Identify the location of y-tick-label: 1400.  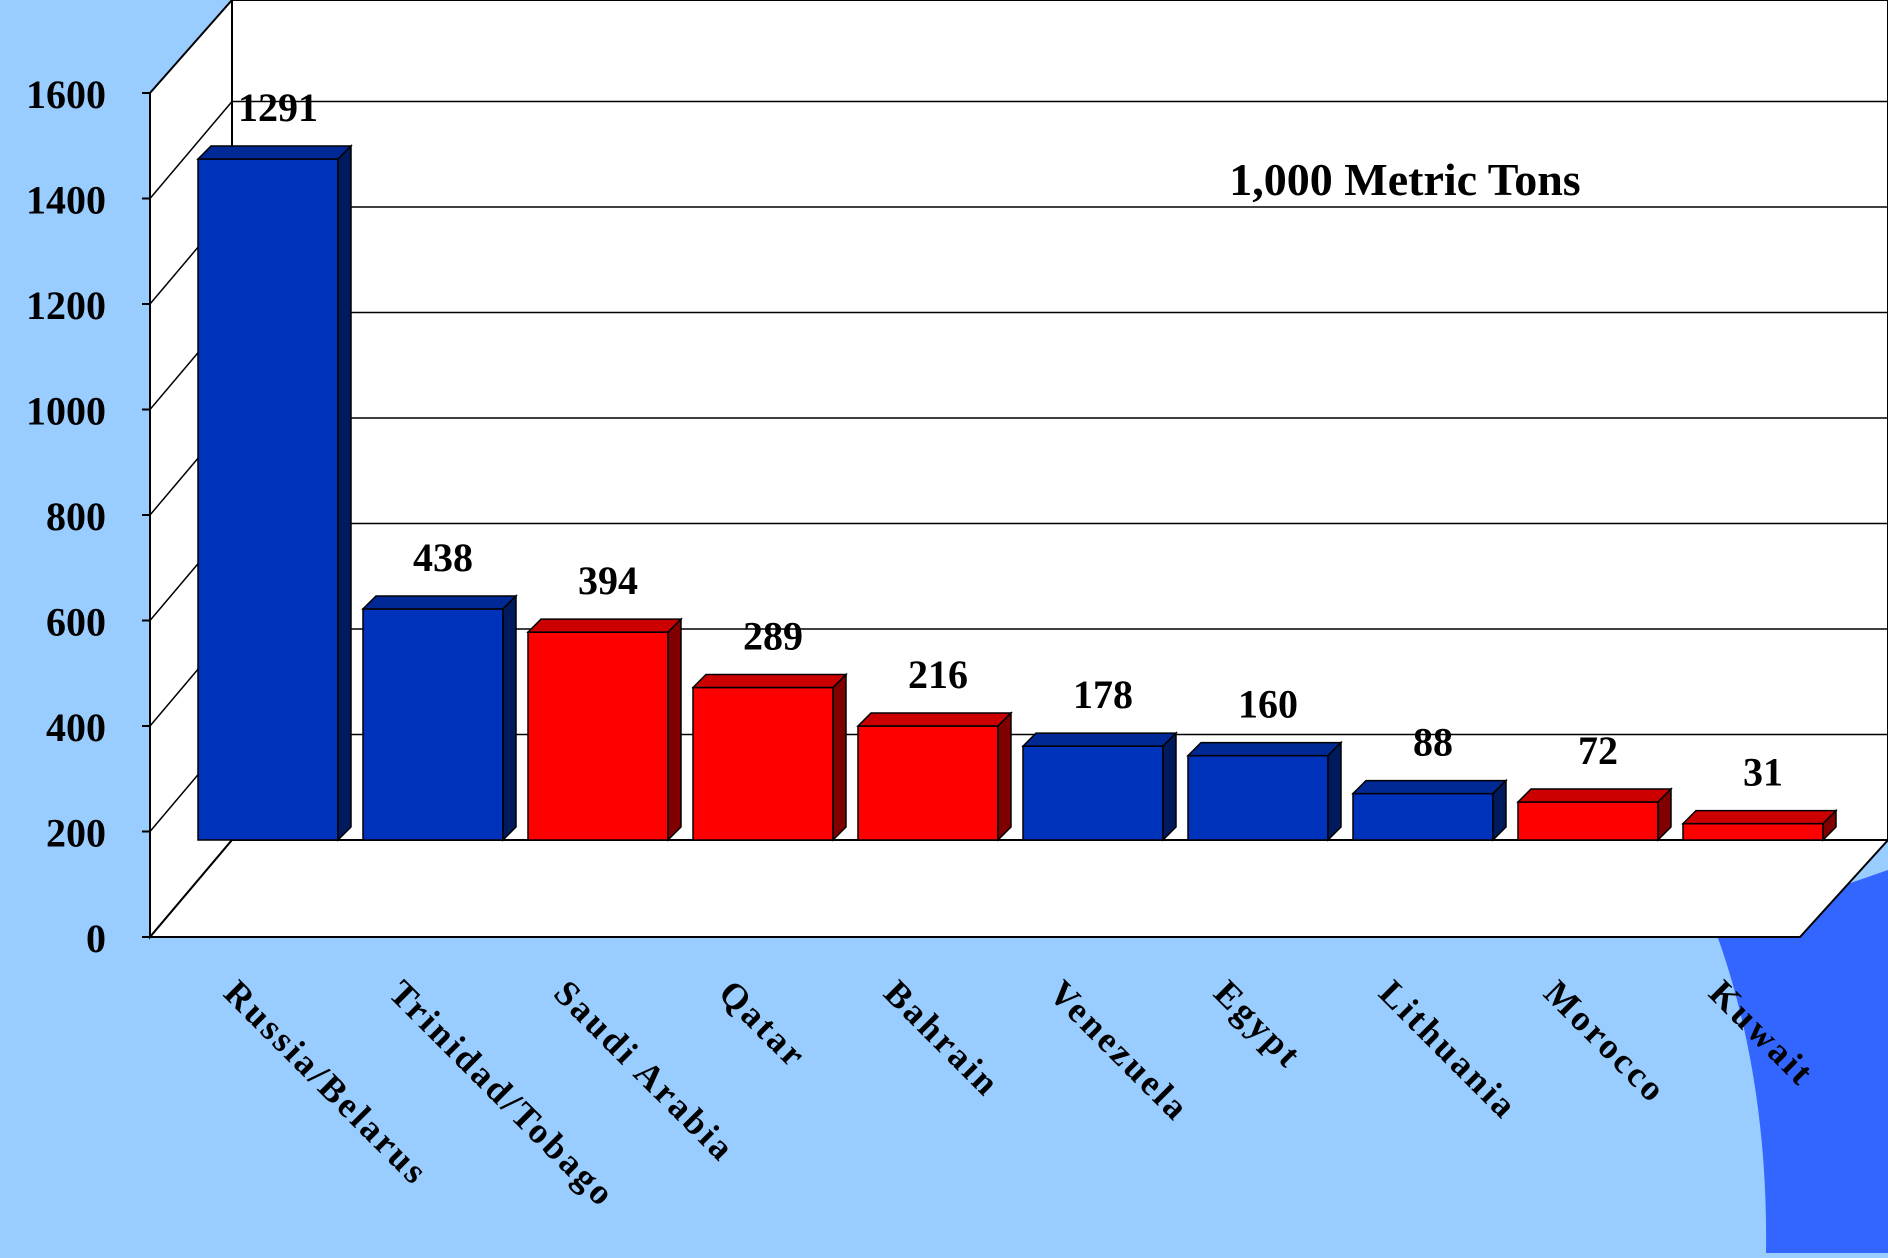
(66, 200).